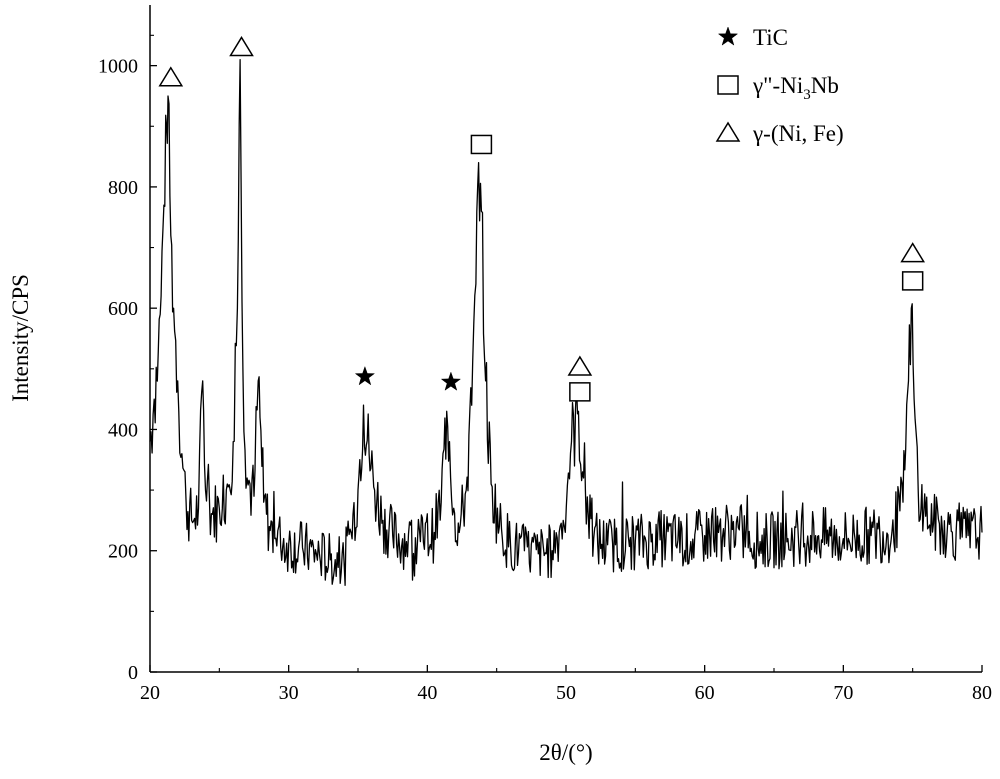 The height and width of the screenshot is (779, 1000). I want to click on y-tick-label: 400, so click(123, 430).